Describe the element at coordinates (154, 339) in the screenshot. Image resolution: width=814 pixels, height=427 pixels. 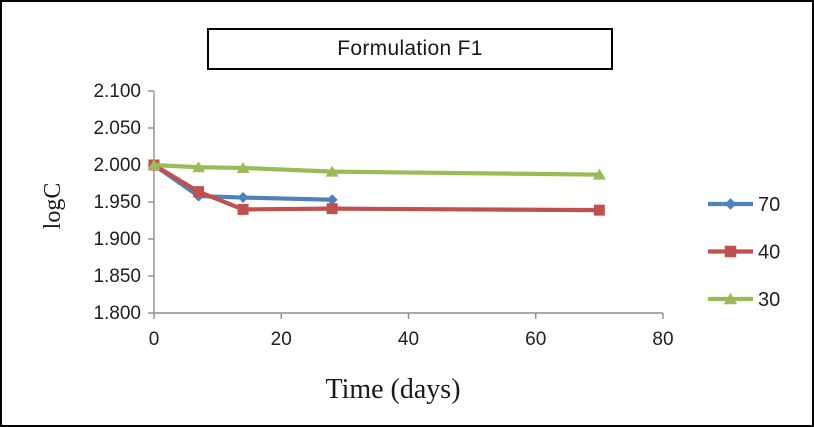
I see `x-tick-label: 0` at that location.